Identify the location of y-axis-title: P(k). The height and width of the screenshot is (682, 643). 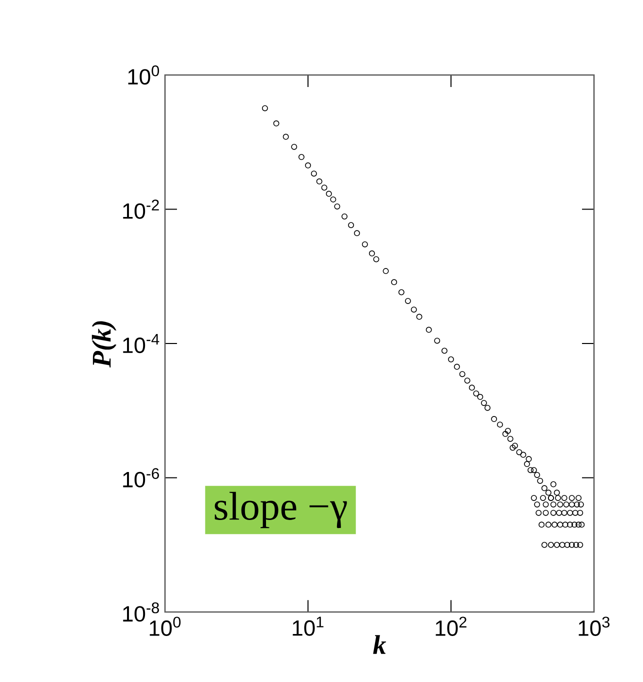
(104, 344).